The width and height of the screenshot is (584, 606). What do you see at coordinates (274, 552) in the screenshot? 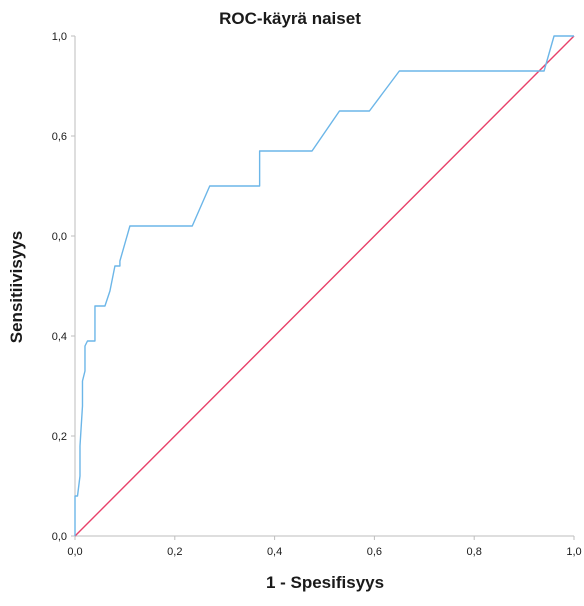
I see `x-tick-label: 0,4` at bounding box center [274, 552].